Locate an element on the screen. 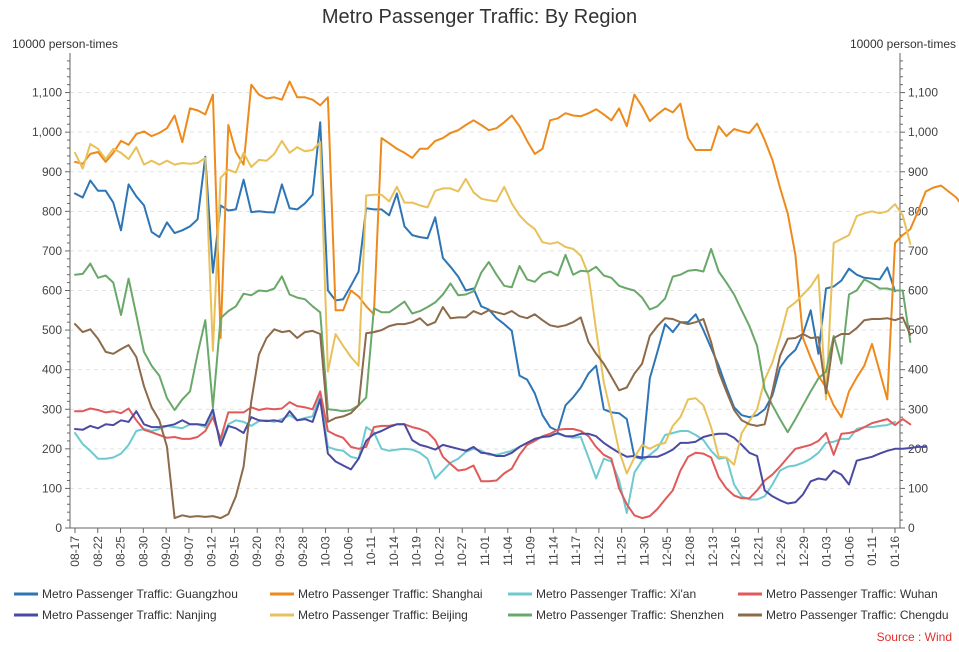 Image resolution: width=959 pixels, height=652 pixels. x-tick-label: 12-13 is located at coordinates (713, 551).